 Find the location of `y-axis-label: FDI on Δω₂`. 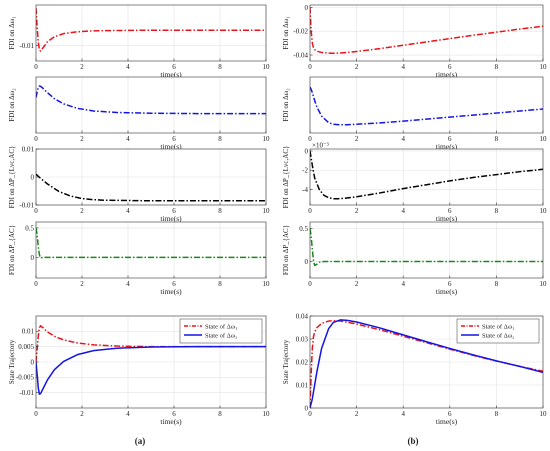

y-axis-label: FDI on Δω₂ is located at coordinates (286, 105).